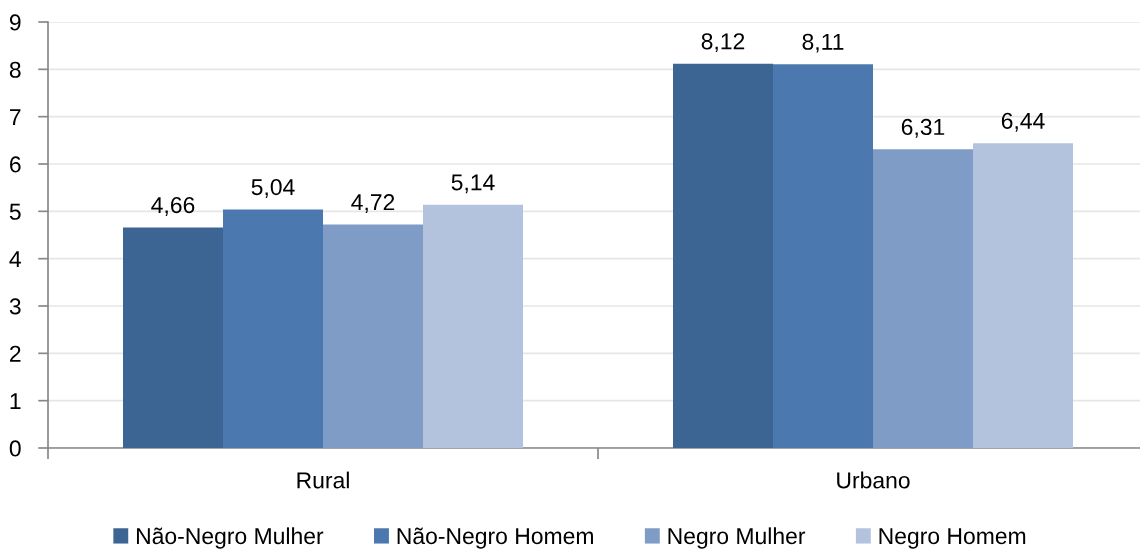 This screenshot has height=551, width=1140. Describe the element at coordinates (15, 164) in the screenshot. I see `y-tick-label: 6` at that location.